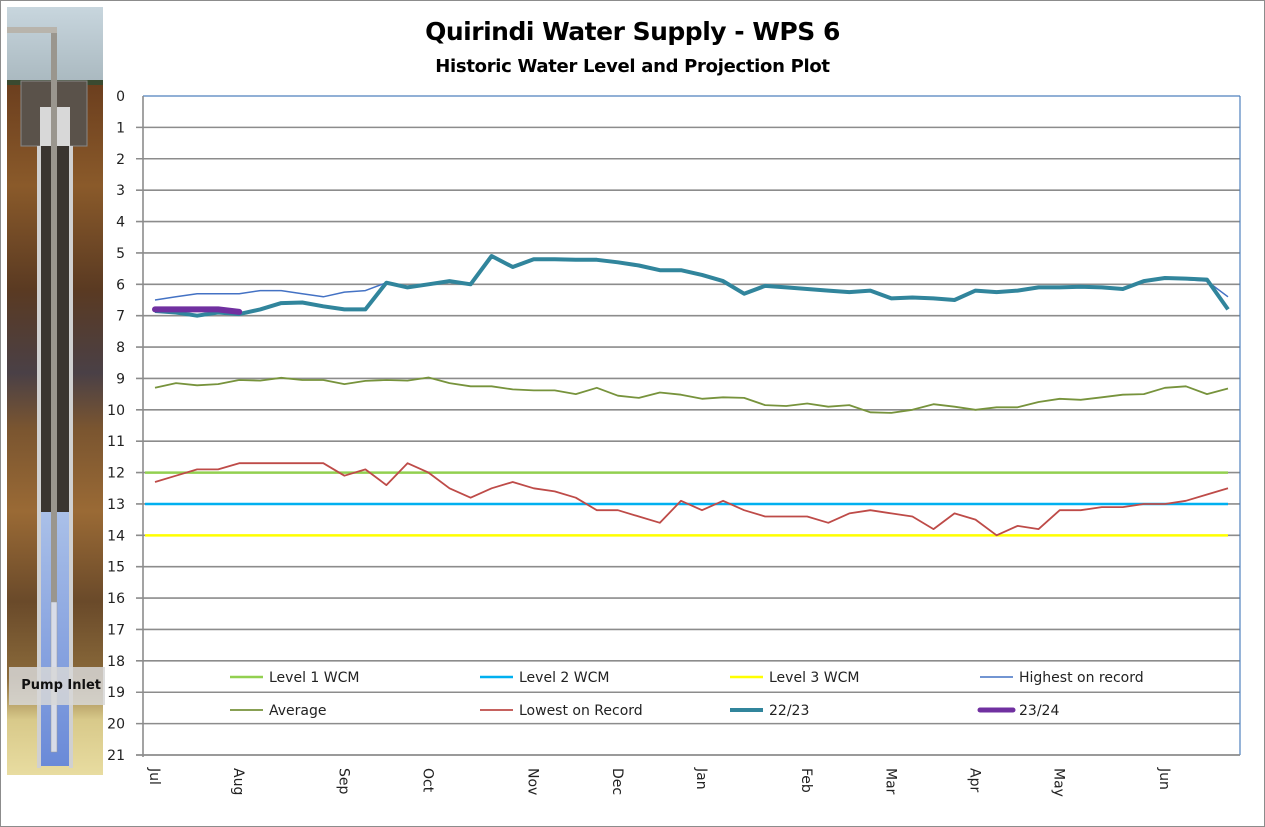 The height and width of the screenshot is (827, 1265). Describe the element at coordinates (564, 678) in the screenshot. I see `legend-label: Level 2 WCM` at that location.